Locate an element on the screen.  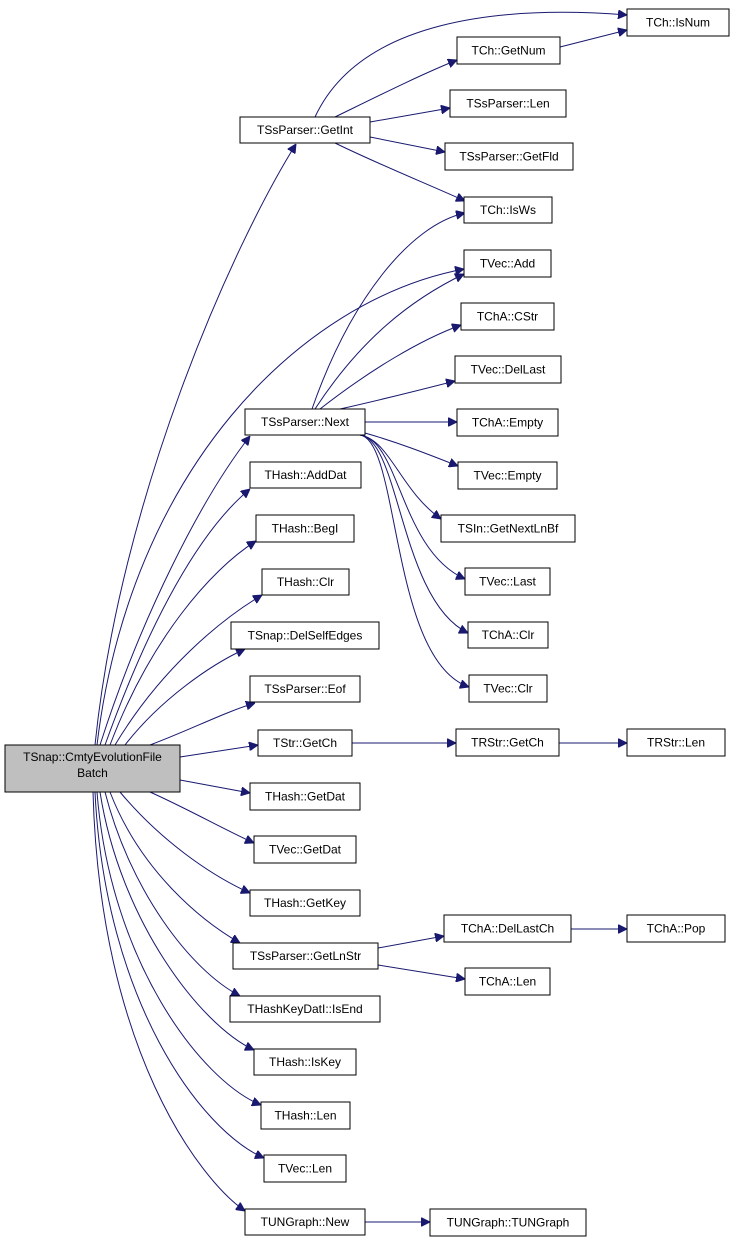
node-label: TSsParser::Eof is located at coordinates (305, 689).